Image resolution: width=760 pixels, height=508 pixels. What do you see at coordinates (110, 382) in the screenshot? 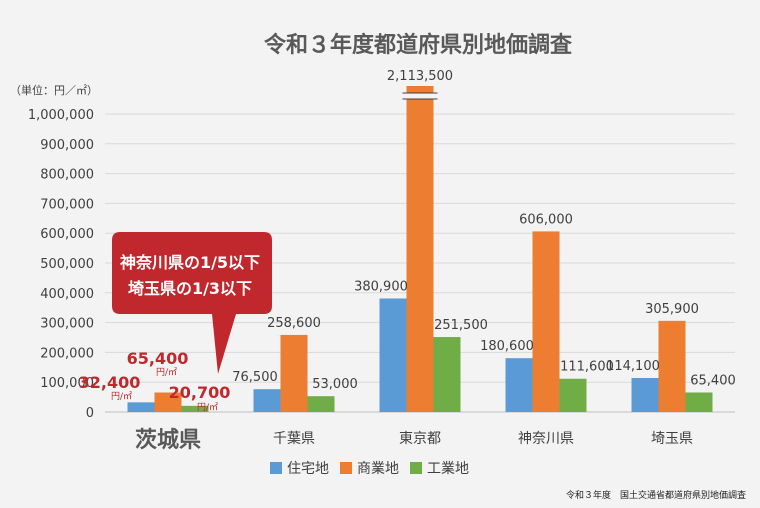
I see `highlight-value-label: 32,400` at bounding box center [110, 382].